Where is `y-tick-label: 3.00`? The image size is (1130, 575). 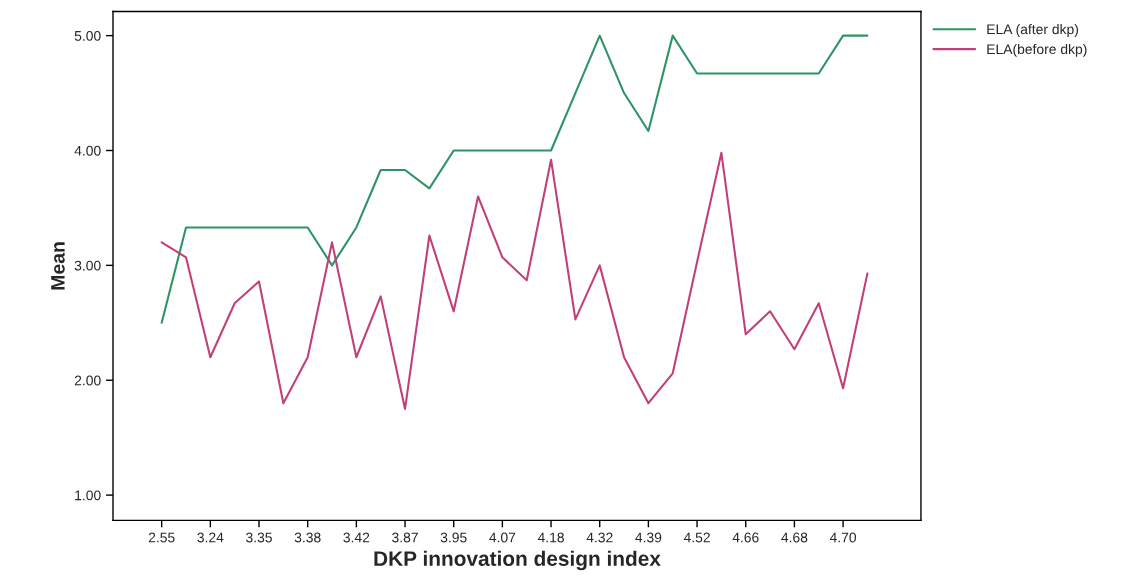
y-tick-label: 3.00 is located at coordinates (87, 265).